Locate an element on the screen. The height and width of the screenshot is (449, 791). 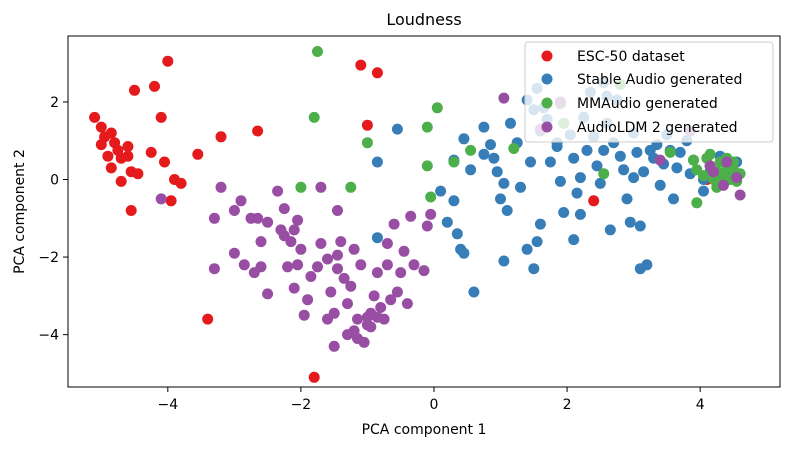
legend-marker-stable-audio is located at coordinates (547, 79).